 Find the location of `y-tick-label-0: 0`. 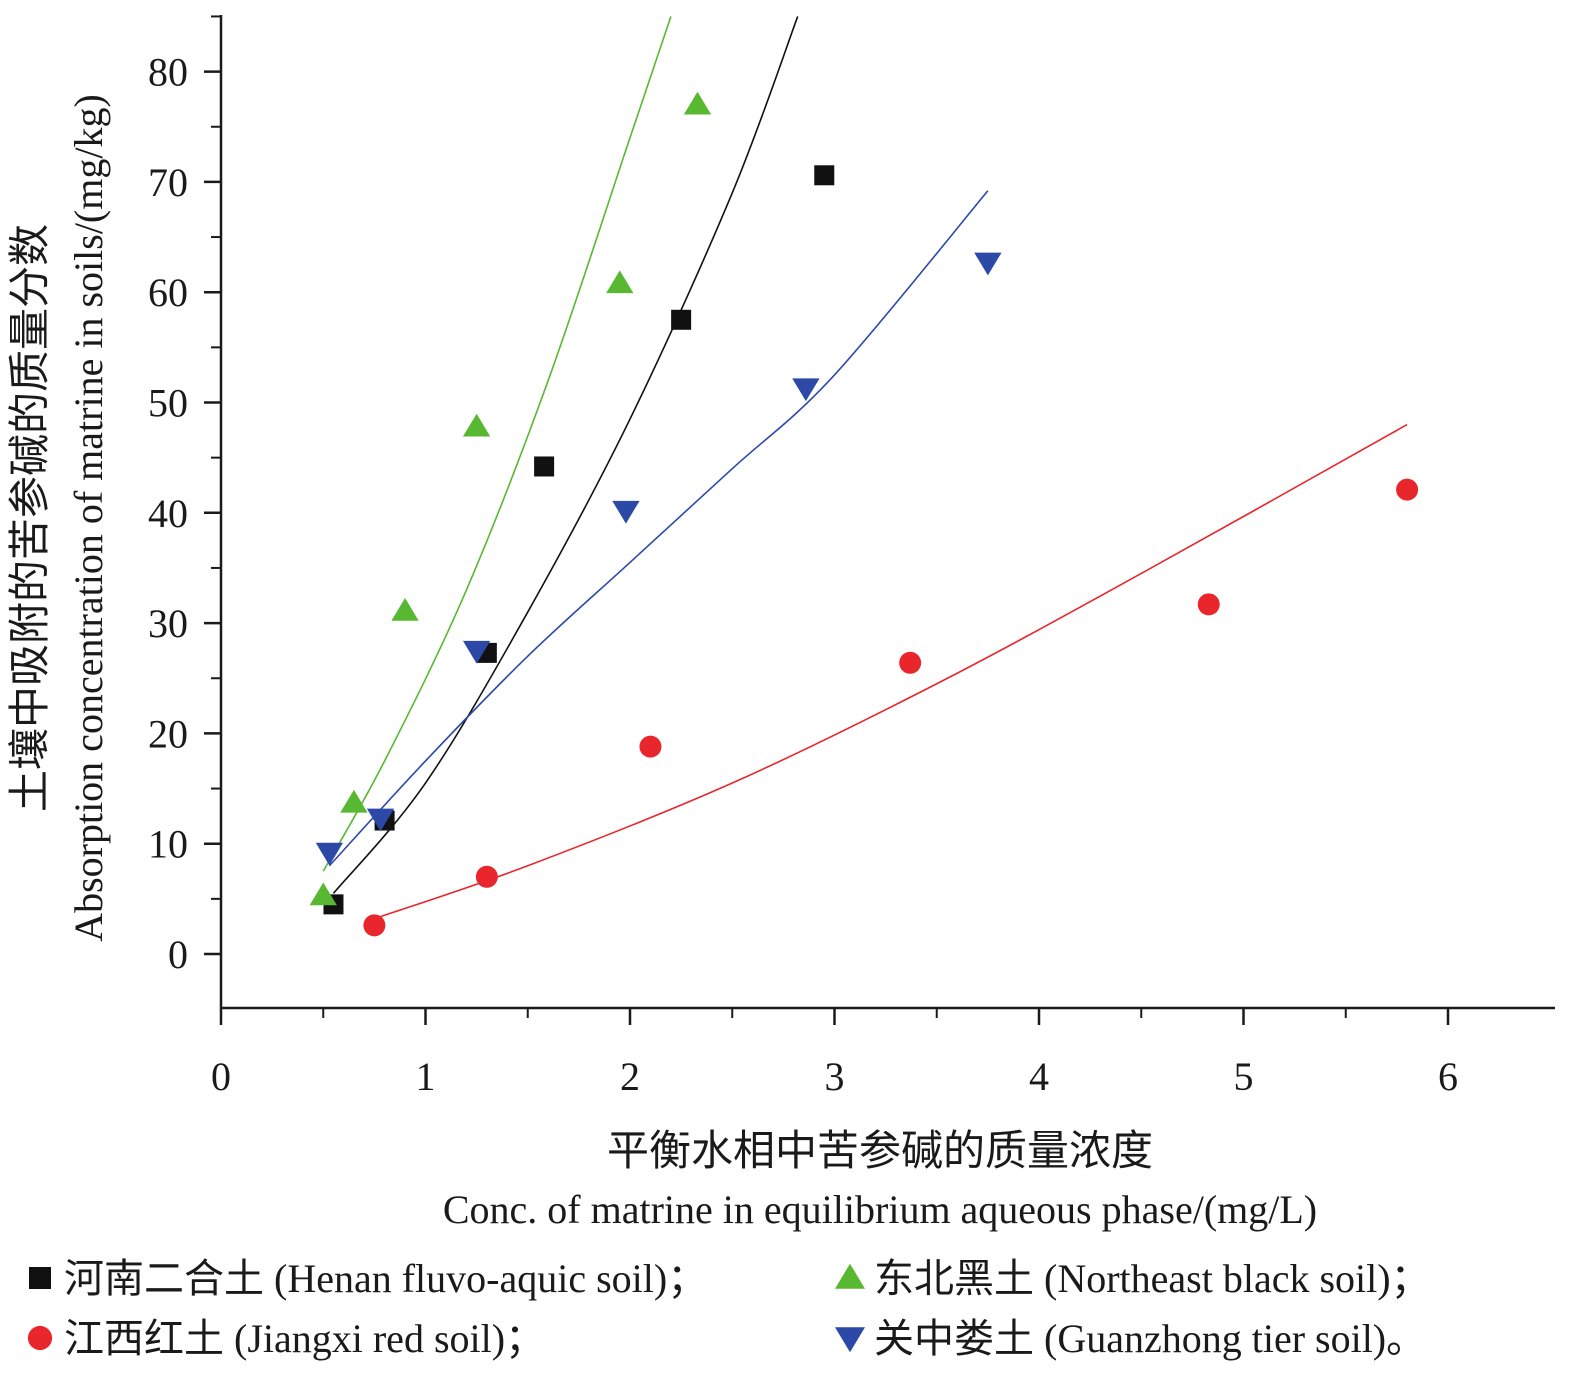

y-tick-label-0: 0 is located at coordinates (178, 954).